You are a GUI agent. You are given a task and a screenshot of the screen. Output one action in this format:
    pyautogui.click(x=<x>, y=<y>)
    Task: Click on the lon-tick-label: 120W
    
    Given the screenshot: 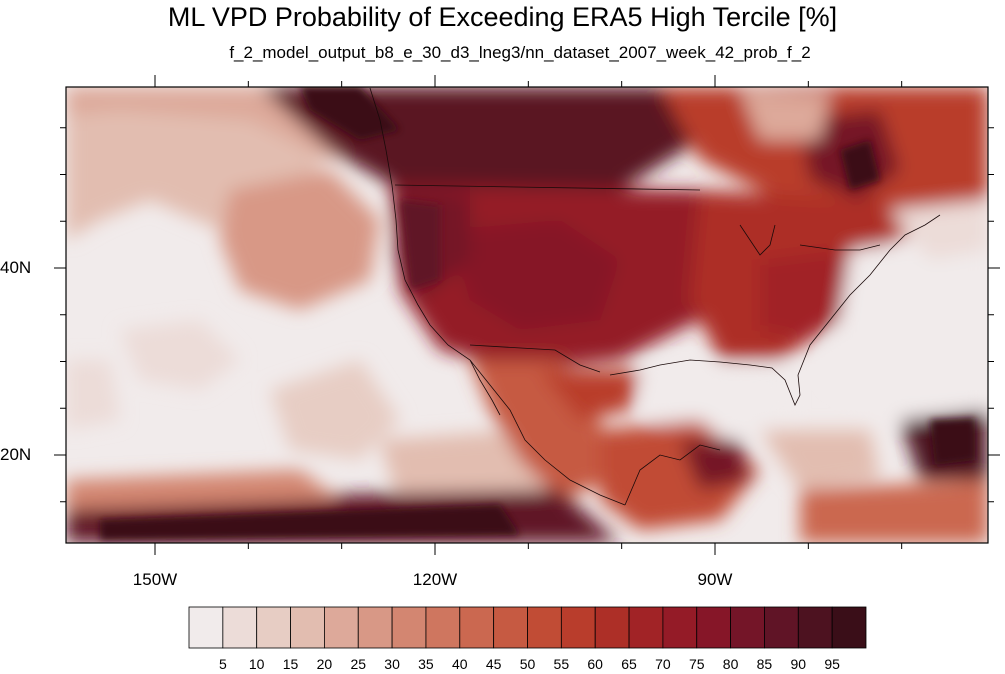 What is the action you would take?
    pyautogui.click(x=435, y=579)
    